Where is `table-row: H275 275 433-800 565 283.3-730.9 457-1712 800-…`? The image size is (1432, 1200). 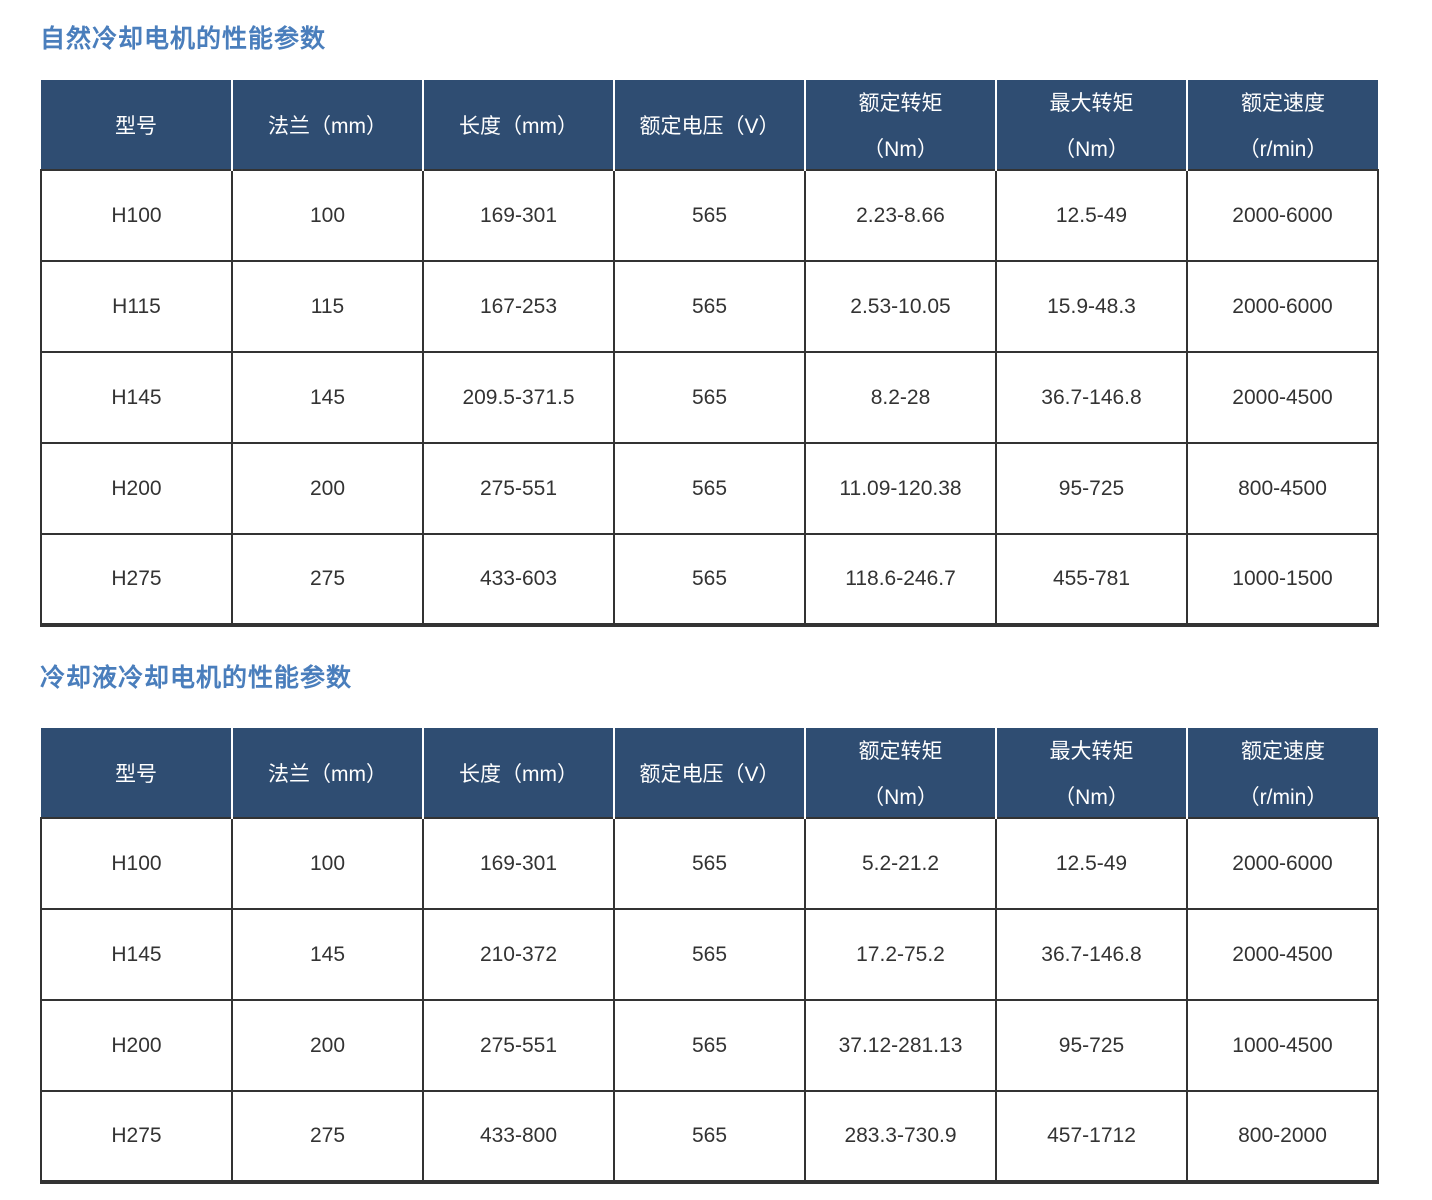 table-row: H275 275 433-800 565 283.3-730.9 457-1712 800-… is located at coordinates (709, 1136).